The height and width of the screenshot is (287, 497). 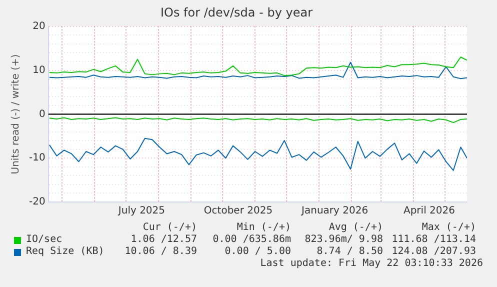 What do you see at coordinates (39, 26) in the screenshot?
I see `y-tick-label: 20` at bounding box center [39, 26].